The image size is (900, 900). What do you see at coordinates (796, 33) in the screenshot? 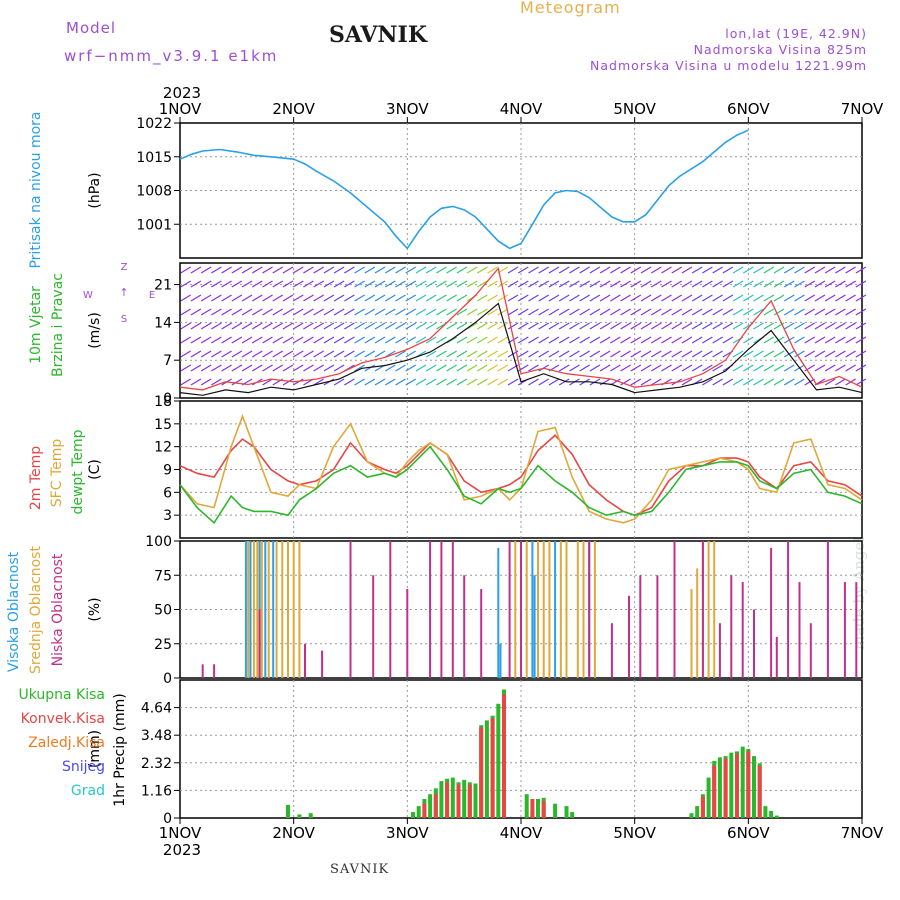
I see `location-coords: lon,lat (19E, 42.9N)` at bounding box center [796, 33].